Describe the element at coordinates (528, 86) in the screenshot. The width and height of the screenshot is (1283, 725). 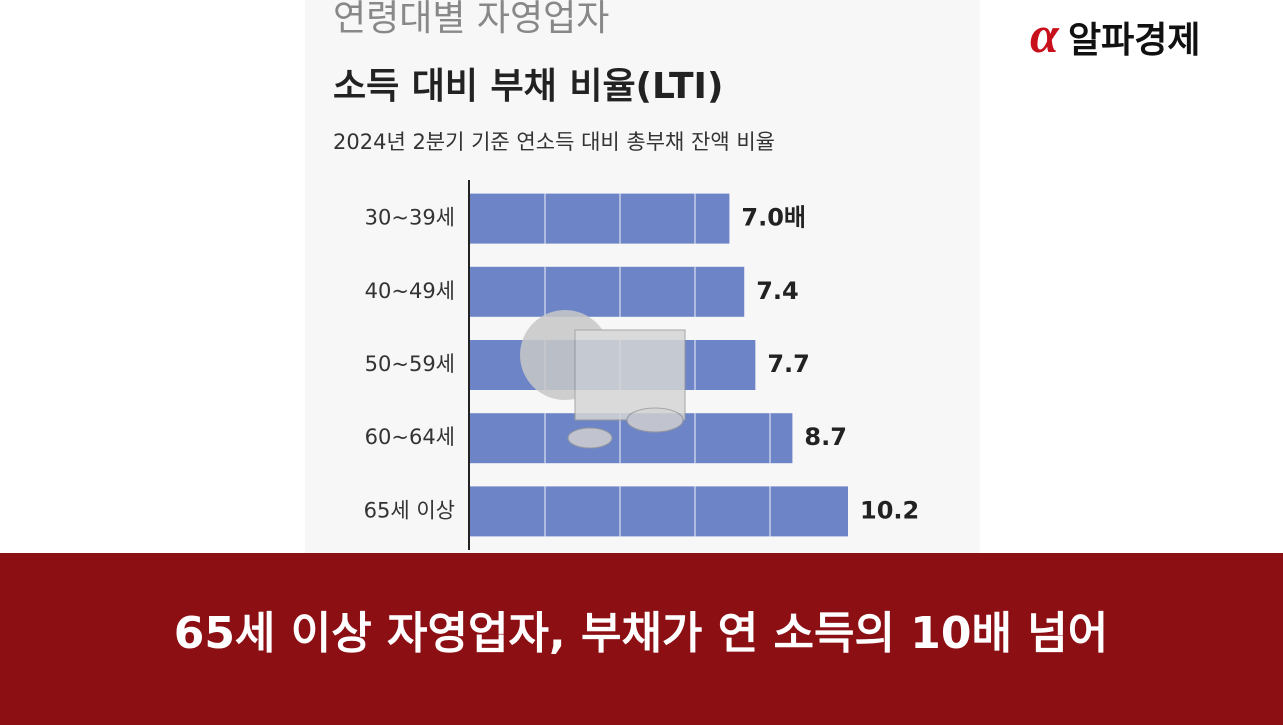
I see `chart-subtitle: 소득 대비 부채 비율(LTI)` at that location.